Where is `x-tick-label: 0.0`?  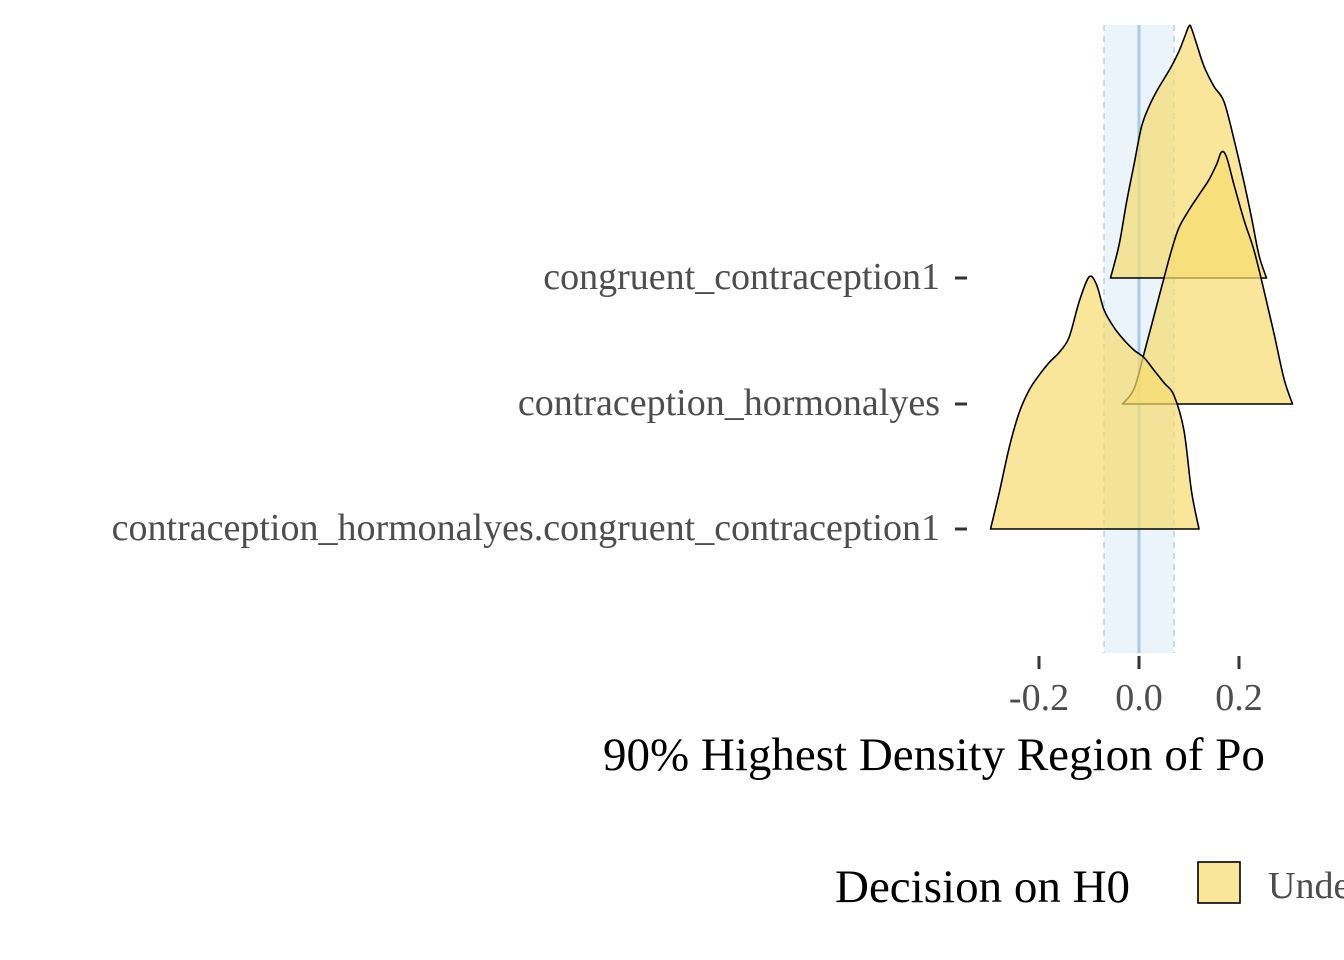
x-tick-label: 0.0 is located at coordinates (1139, 698).